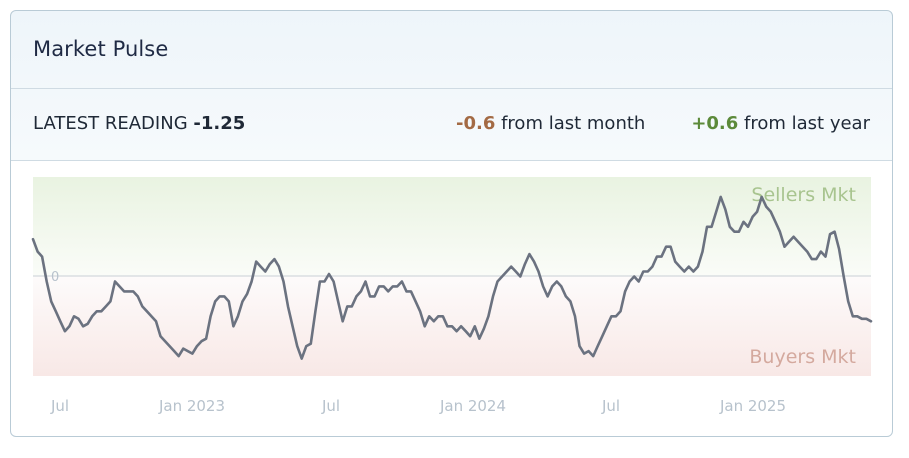  Describe the element at coordinates (807, 123) in the screenshot. I see `year-change-label: from last year` at that location.